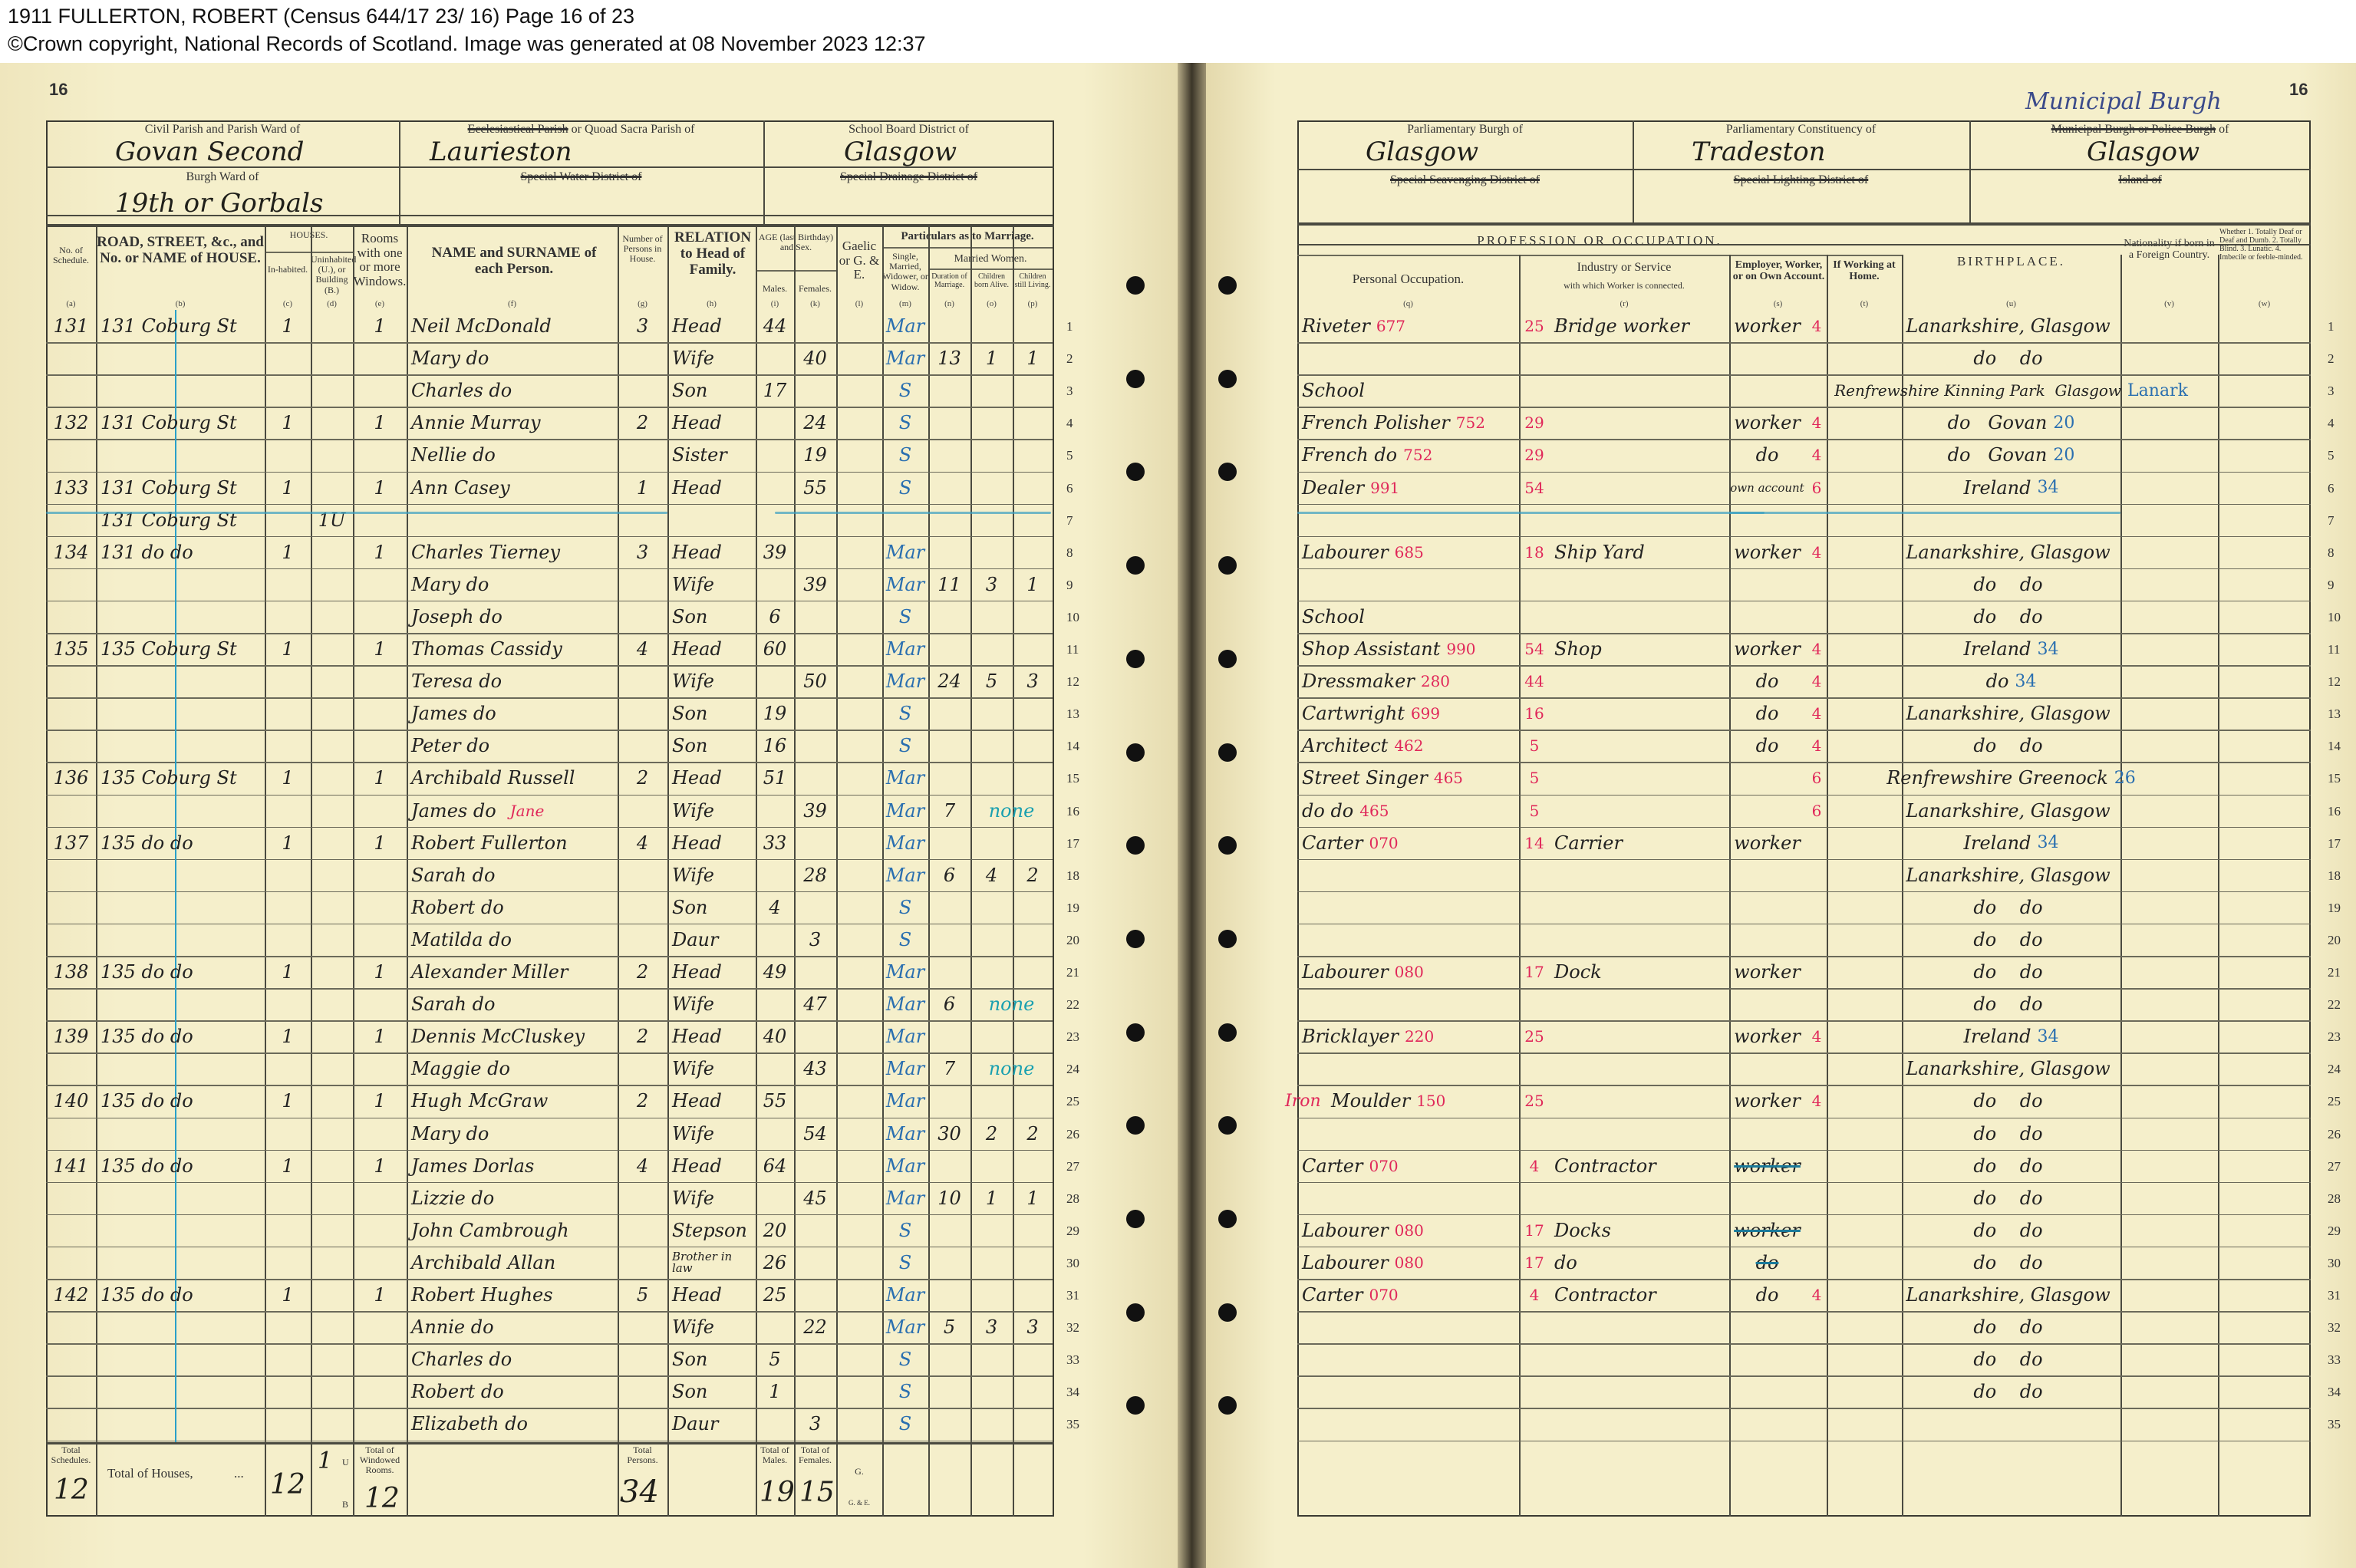 This screenshot has width=2356, height=1568. I want to click on occupation-code: 685, so click(1409, 552).